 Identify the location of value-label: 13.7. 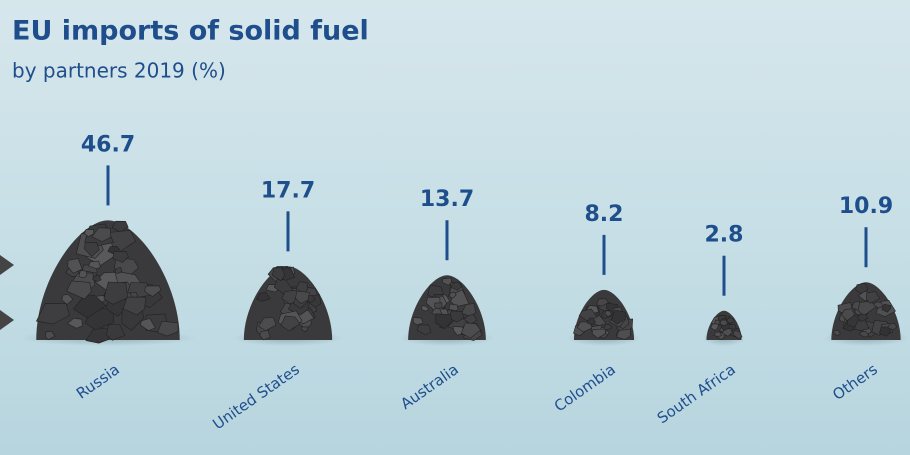
(447, 199).